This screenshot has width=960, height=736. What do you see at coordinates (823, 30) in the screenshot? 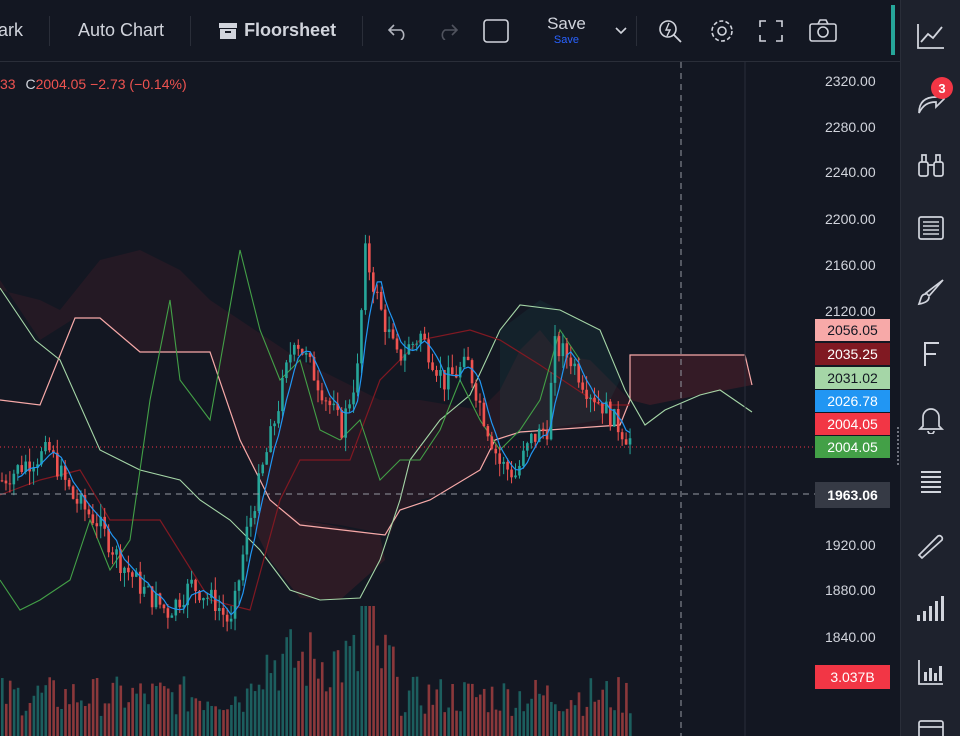
I see `camera-icon` at bounding box center [823, 30].